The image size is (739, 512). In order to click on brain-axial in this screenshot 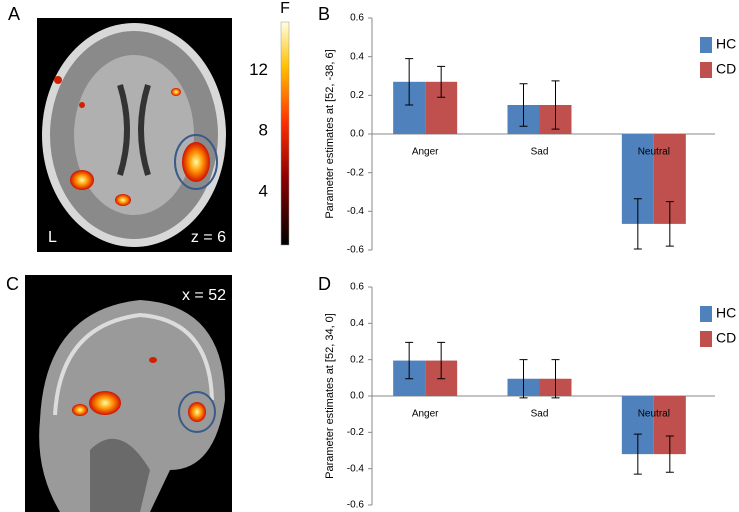, I will do `click(134, 135)`.